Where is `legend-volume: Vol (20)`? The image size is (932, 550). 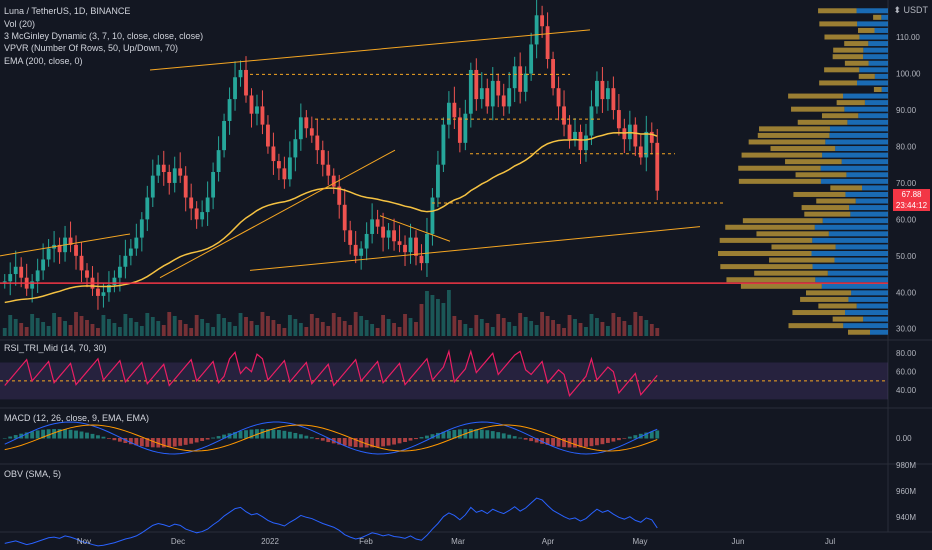 legend-volume: Vol (20) is located at coordinates (20, 24).